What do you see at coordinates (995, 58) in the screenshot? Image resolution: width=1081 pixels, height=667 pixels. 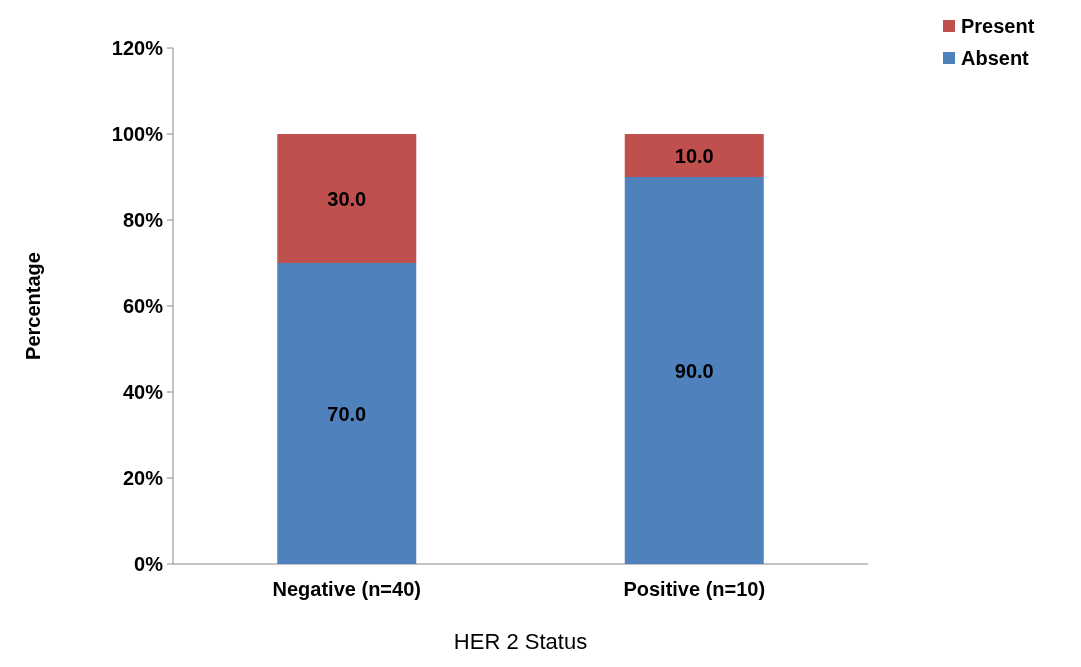 I see `legend-label: Absent` at bounding box center [995, 58].